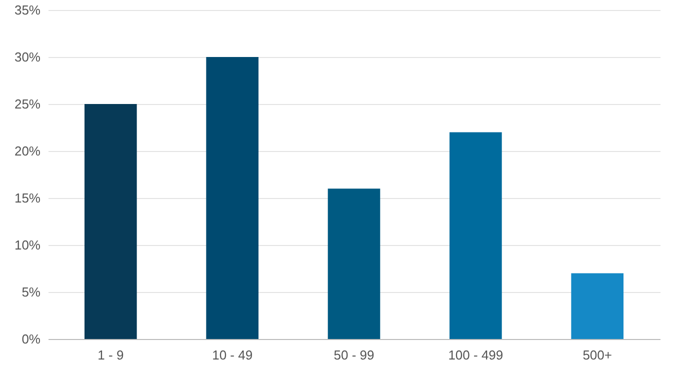 This screenshot has width=674, height=378. I want to click on x-tick-label: 100 - 499, so click(476, 355).